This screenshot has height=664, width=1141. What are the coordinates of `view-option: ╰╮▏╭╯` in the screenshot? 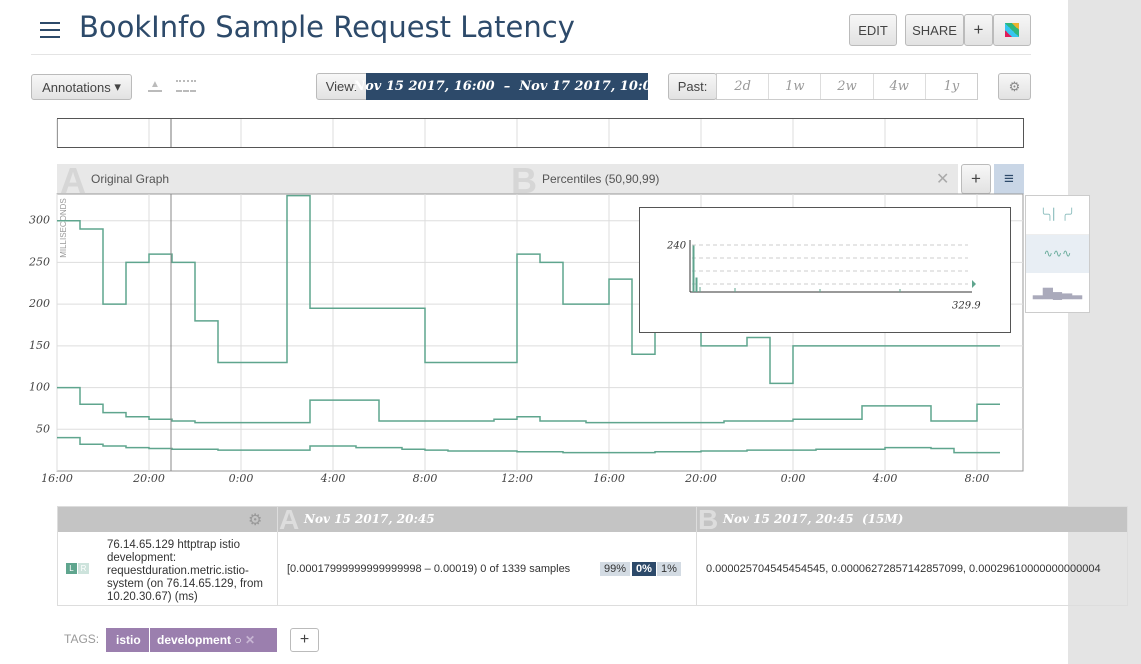 It's located at (1057, 215).